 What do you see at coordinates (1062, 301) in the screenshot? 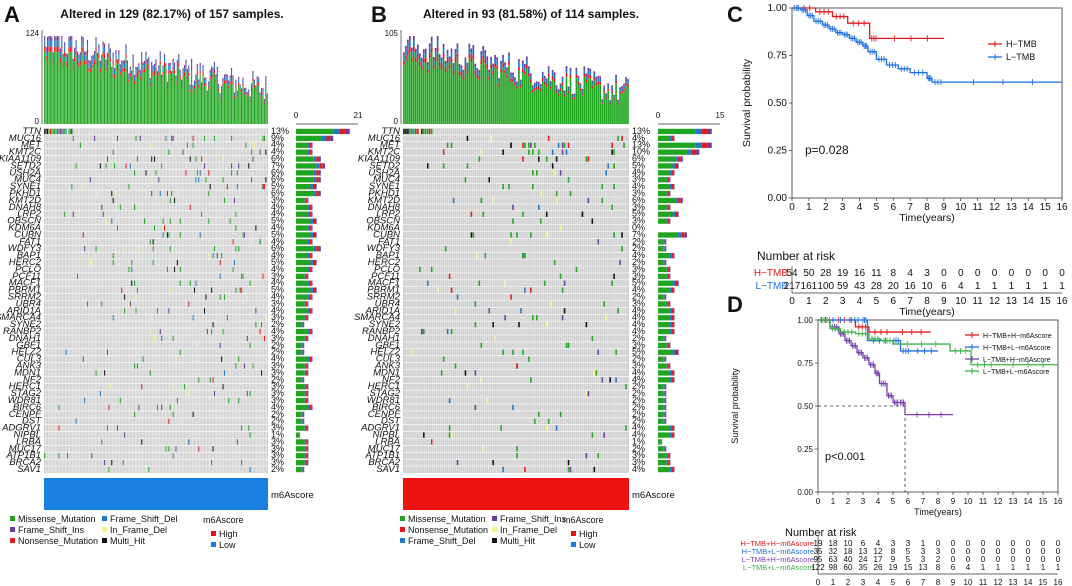
I see `risk-x-tick: 16` at bounding box center [1062, 301].